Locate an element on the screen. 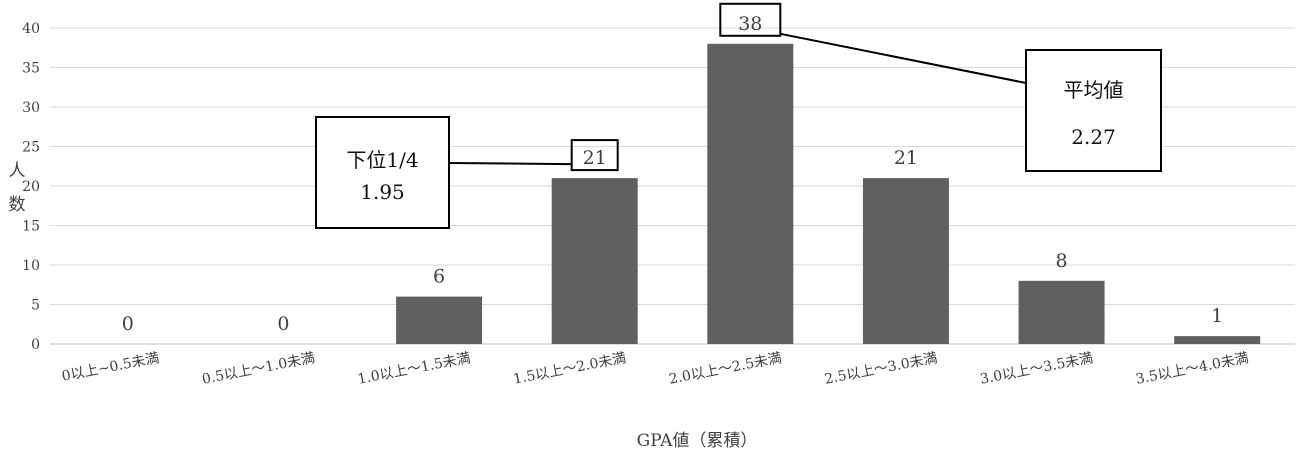  y-tick-label: 5 is located at coordinates (35, 306).